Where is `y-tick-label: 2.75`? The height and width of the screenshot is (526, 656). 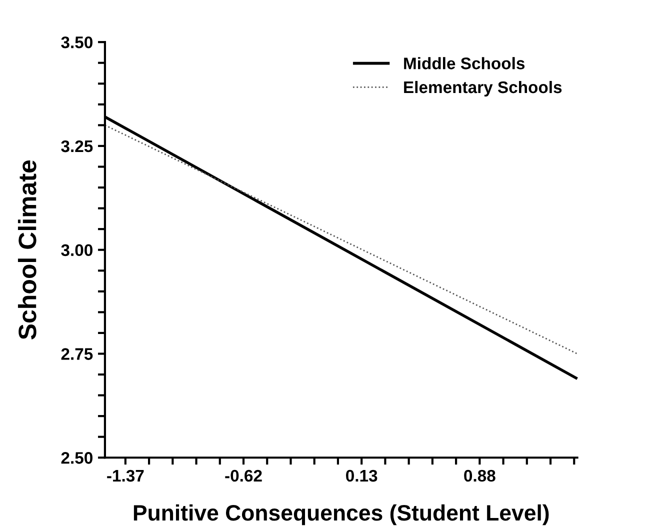 y-tick-label: 2.75 is located at coordinates (77, 354).